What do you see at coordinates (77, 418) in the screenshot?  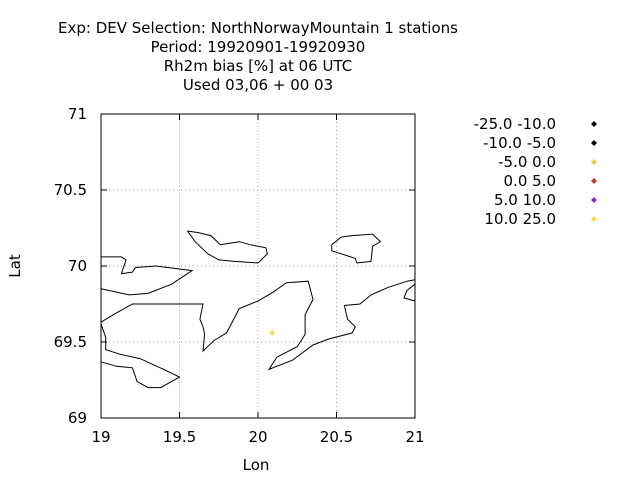 I see `y-tick-label: 69` at bounding box center [77, 418].